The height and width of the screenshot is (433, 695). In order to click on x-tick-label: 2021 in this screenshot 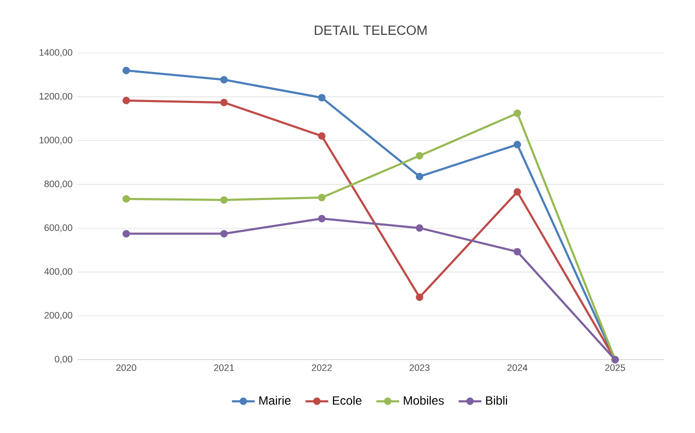, I will do `click(224, 367)`.